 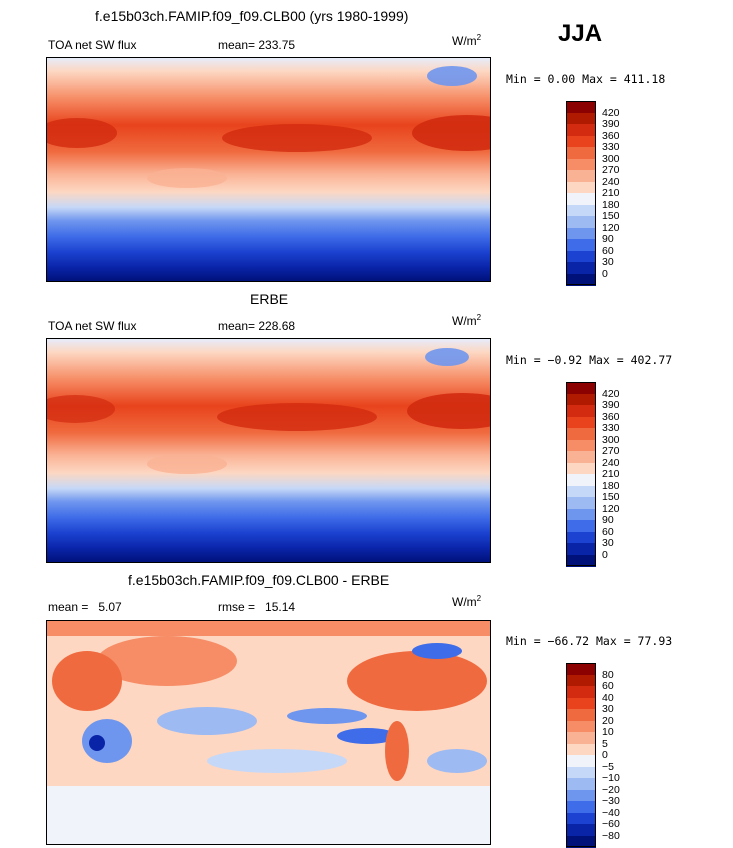 I want to click on colorbar-tick-label: 80, so click(x=608, y=674).